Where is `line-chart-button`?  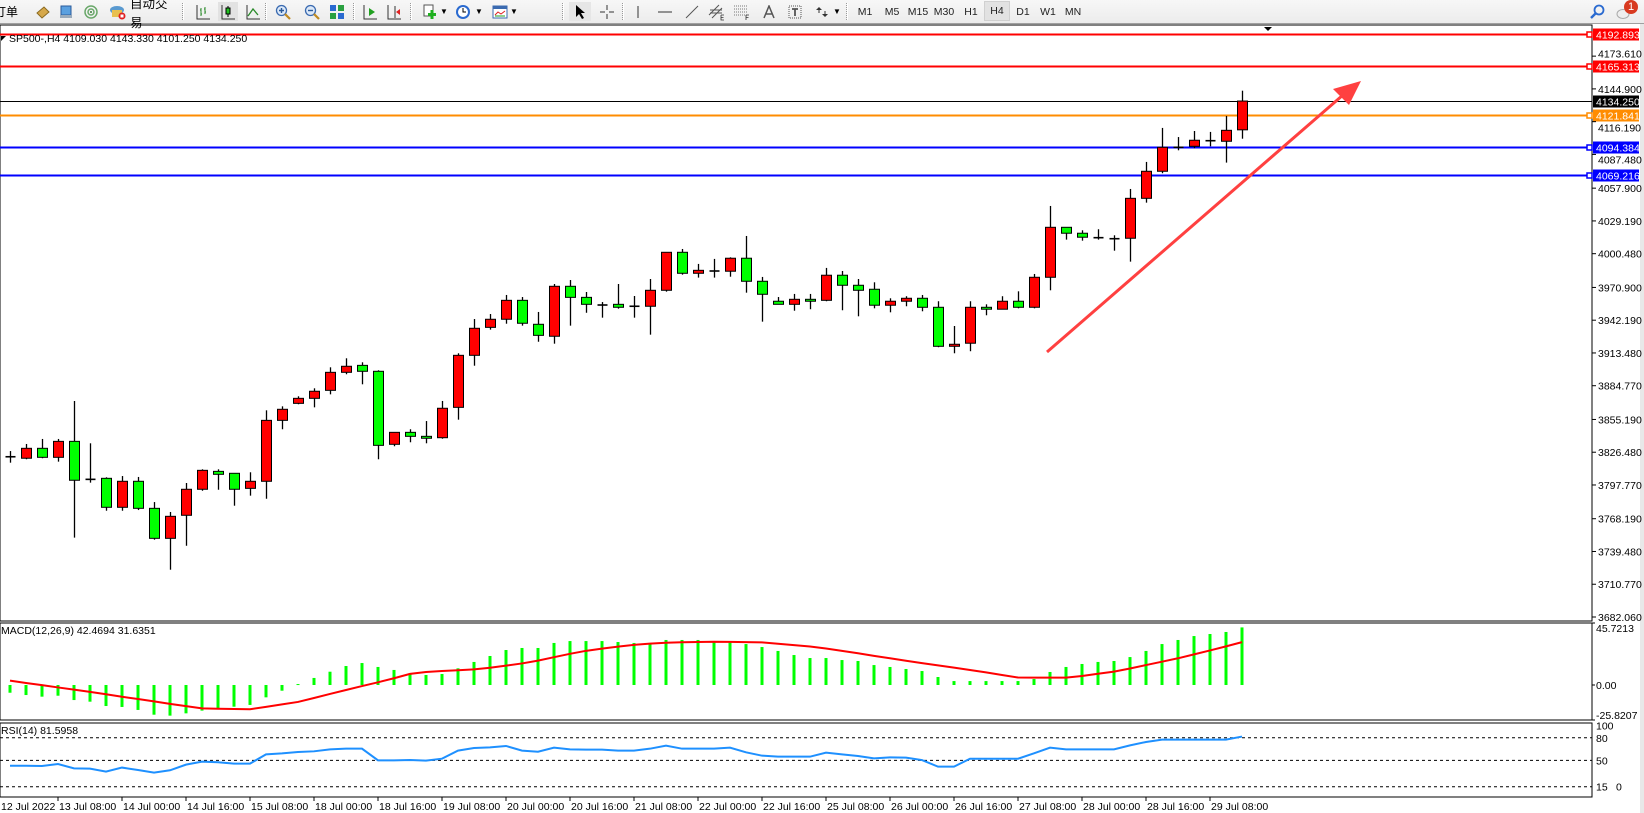
line-chart-button is located at coordinates (253, 11).